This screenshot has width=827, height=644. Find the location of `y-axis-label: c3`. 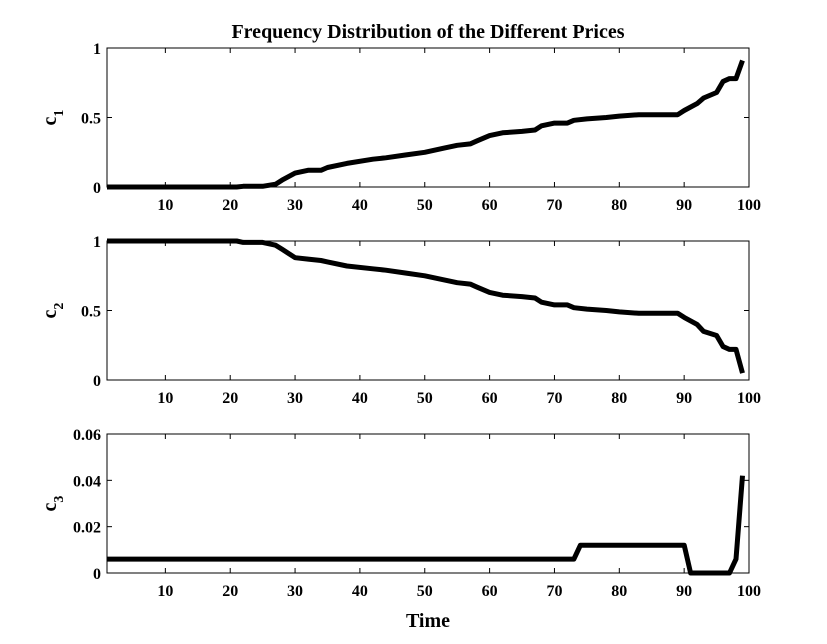

y-axis-label: c3 is located at coordinates (53, 504).